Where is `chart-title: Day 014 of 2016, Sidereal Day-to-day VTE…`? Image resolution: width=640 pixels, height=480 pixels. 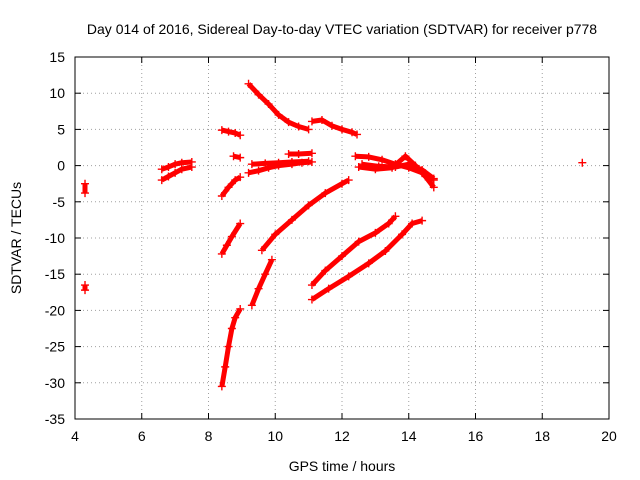 chart-title: Day 014 of 2016, Sidereal Day-to-day VTE… is located at coordinates (342, 29).